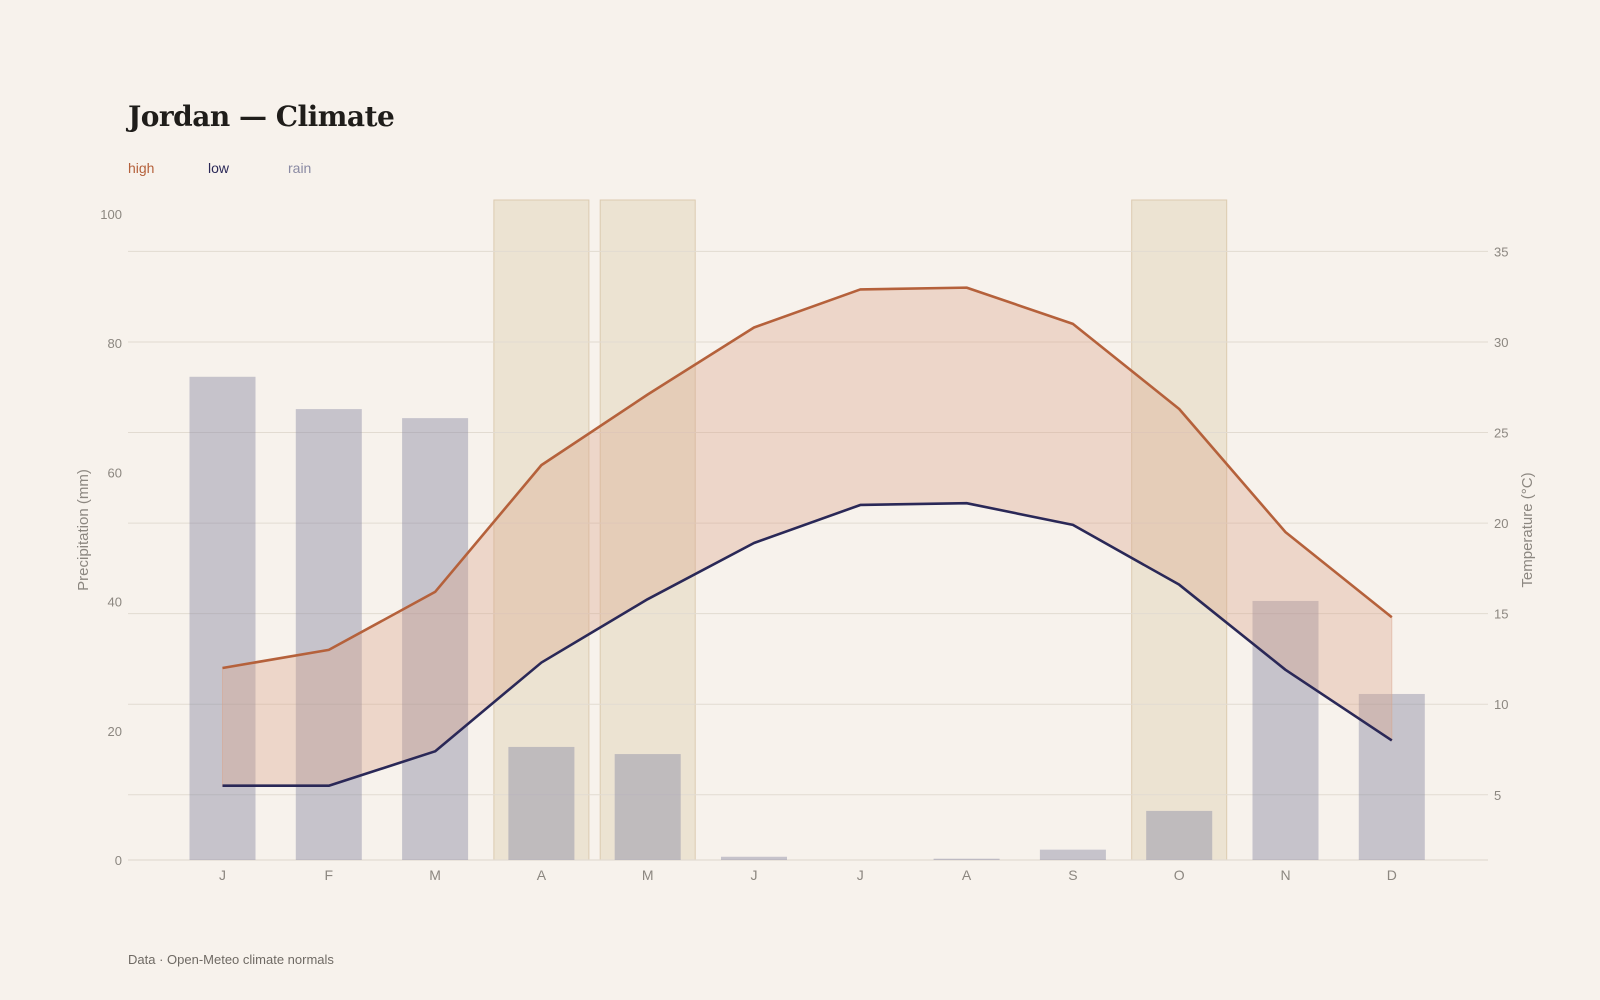 This screenshot has height=1000, width=1600. Describe the element at coordinates (1501, 342) in the screenshot. I see `right-axis-tick: 30` at that location.